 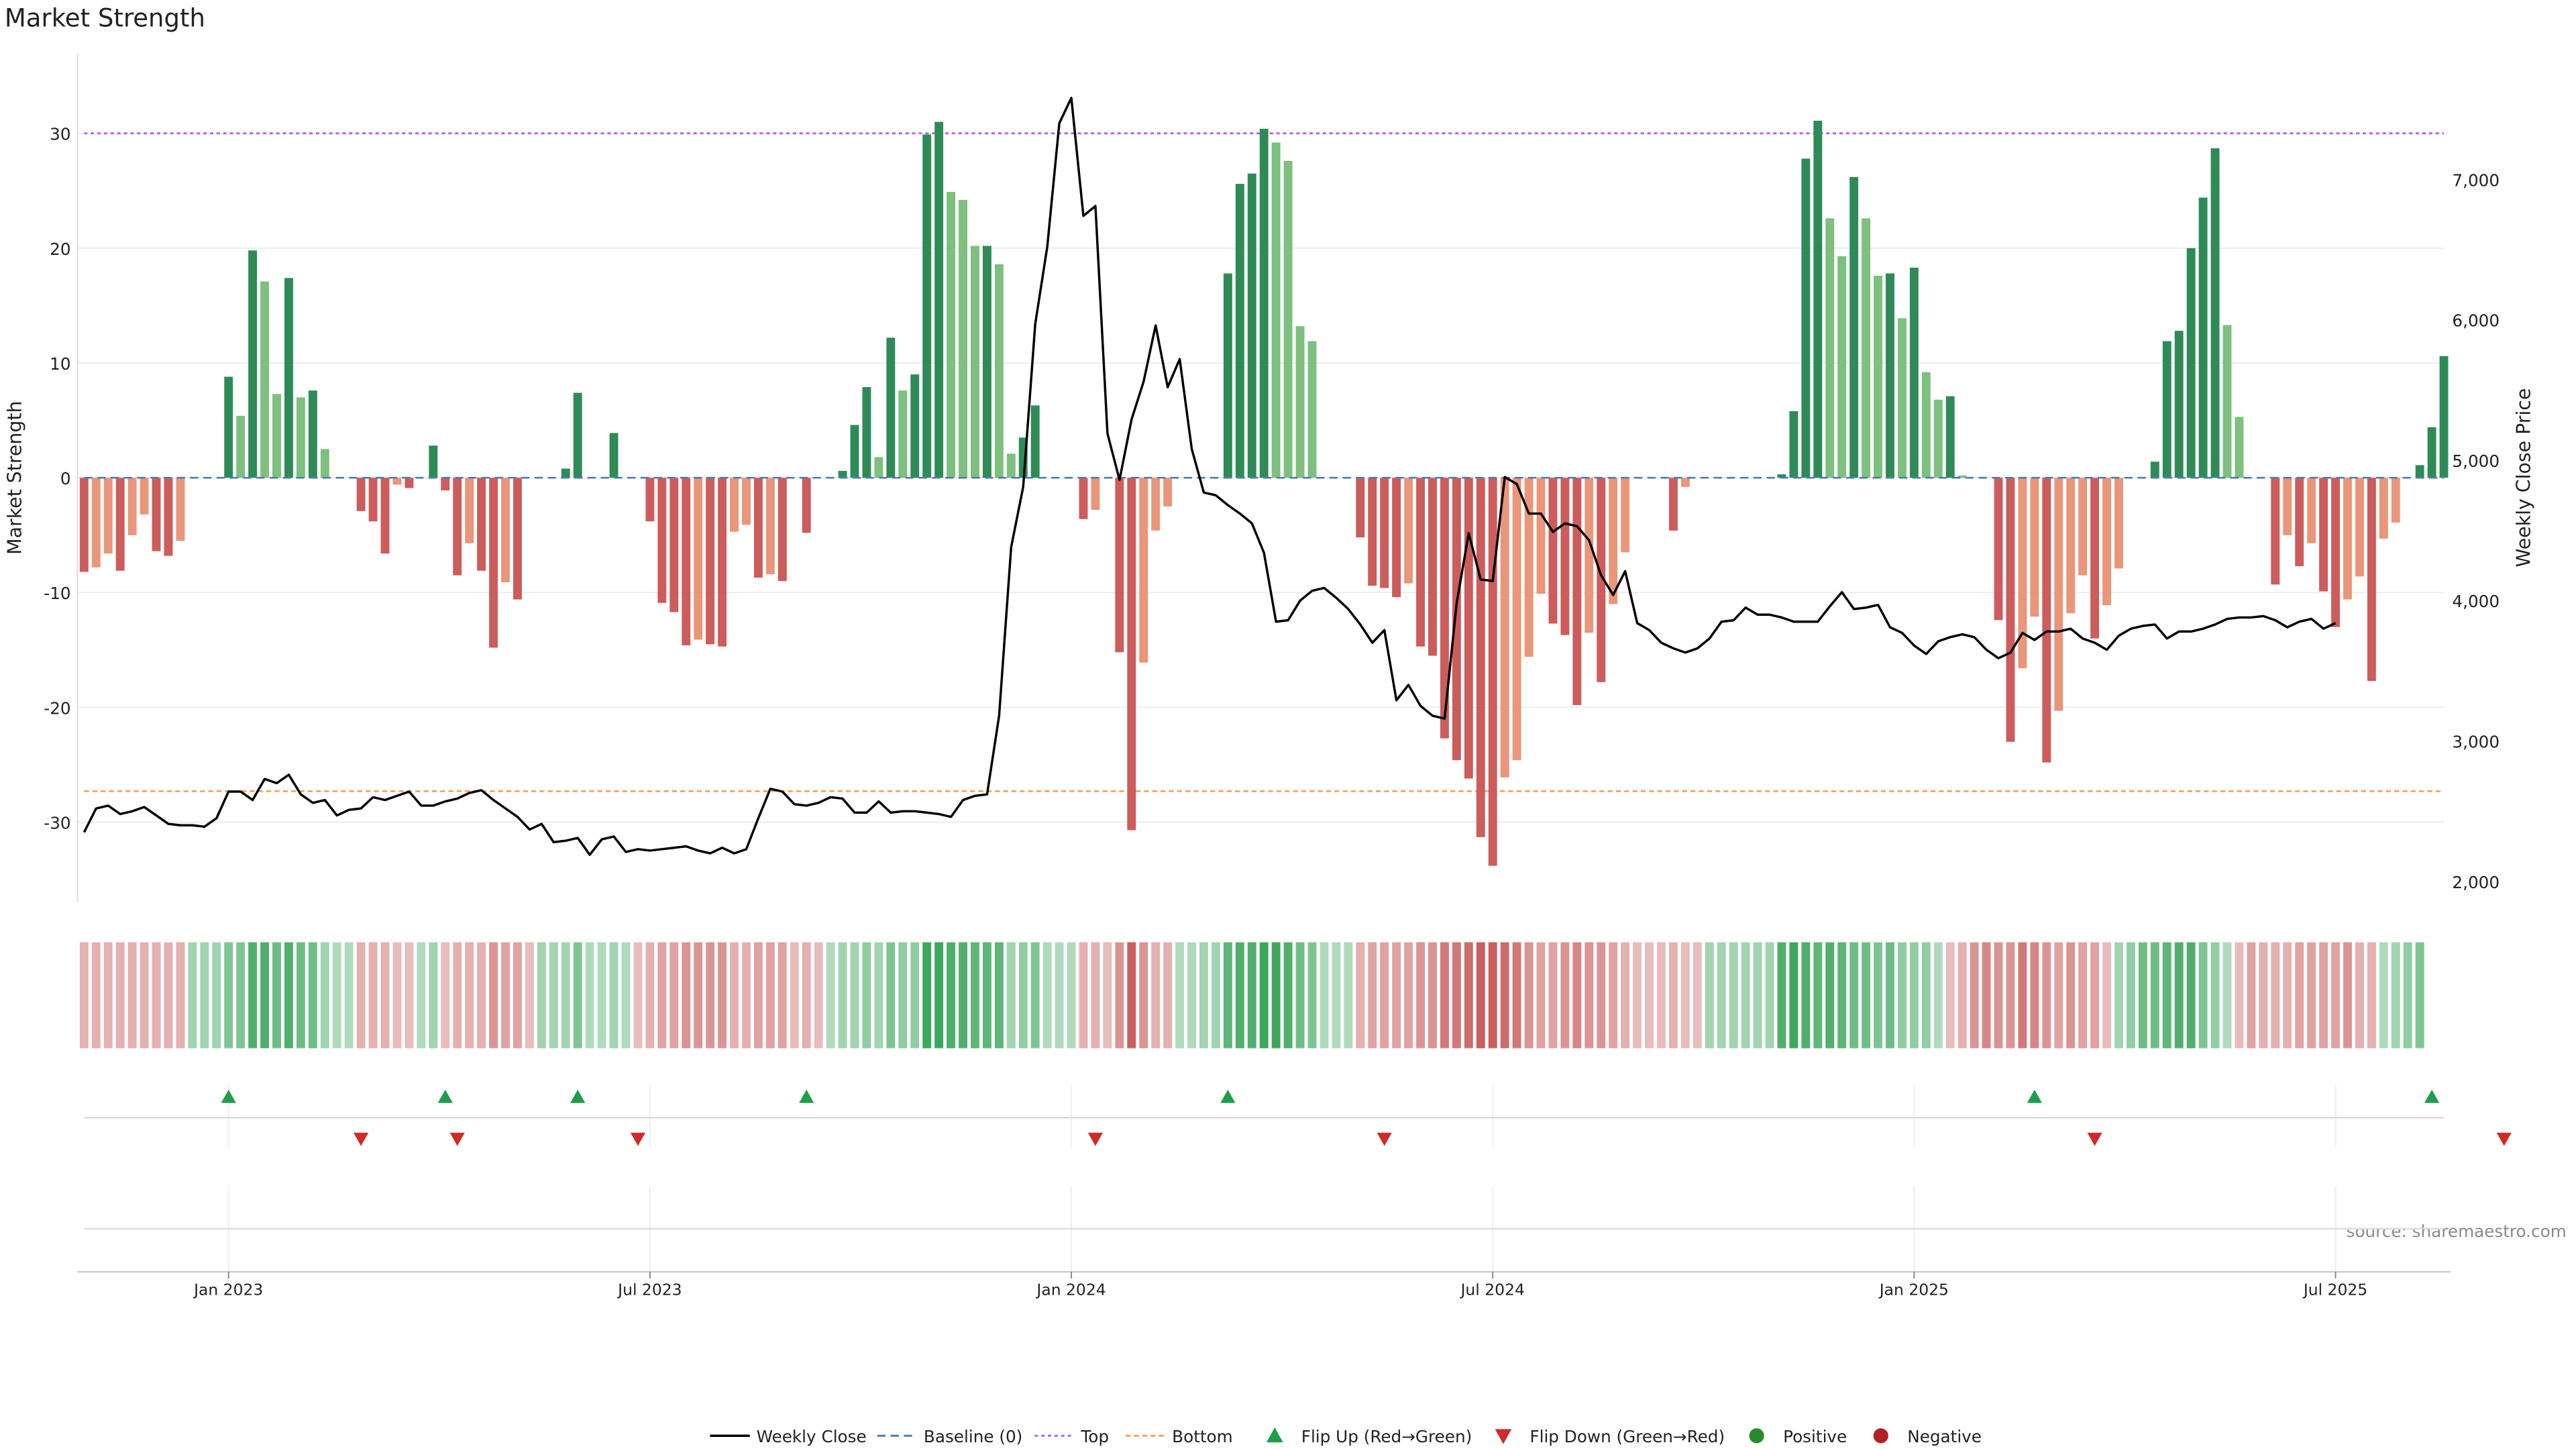 What do you see at coordinates (806, 1096) in the screenshot?
I see `flip-up-marker` at bounding box center [806, 1096].